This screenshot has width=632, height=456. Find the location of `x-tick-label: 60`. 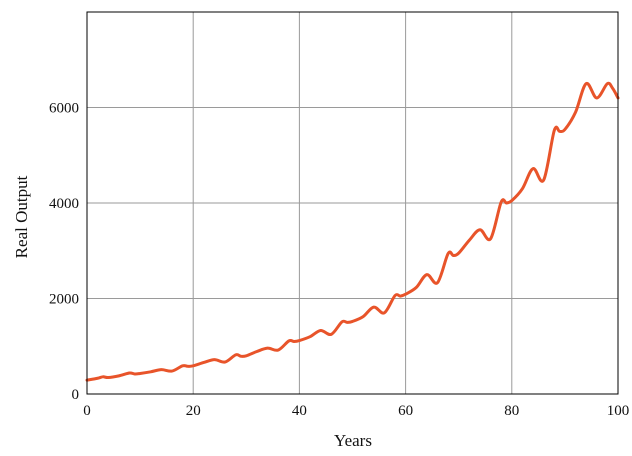

x-tick-label: 60 is located at coordinates (405, 411).